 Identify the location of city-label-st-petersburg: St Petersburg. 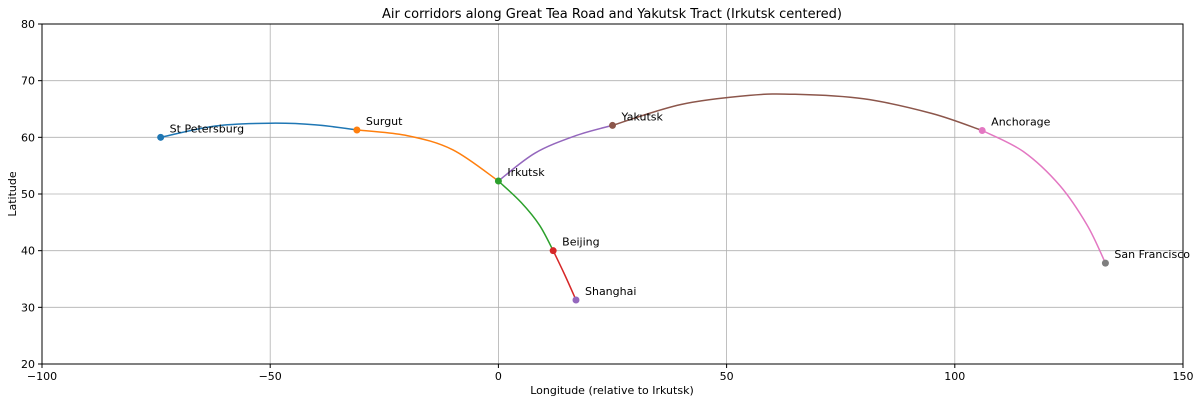
(207, 128).